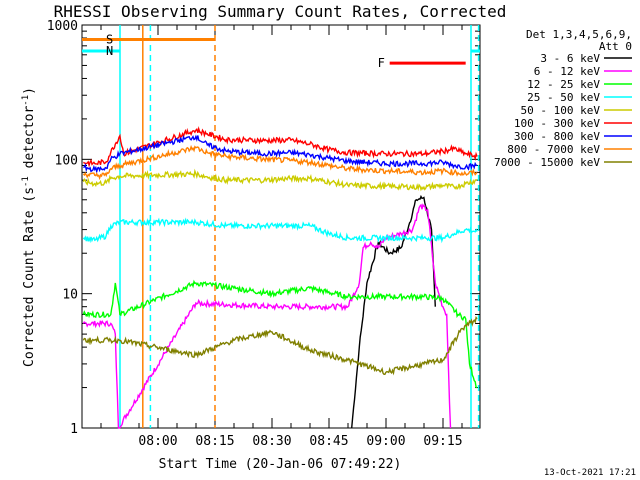 Image resolution: width=640 pixels, height=480 pixels. What do you see at coordinates (62, 26) in the screenshot?
I see `y-tick-label: 1000` at bounding box center [62, 26].